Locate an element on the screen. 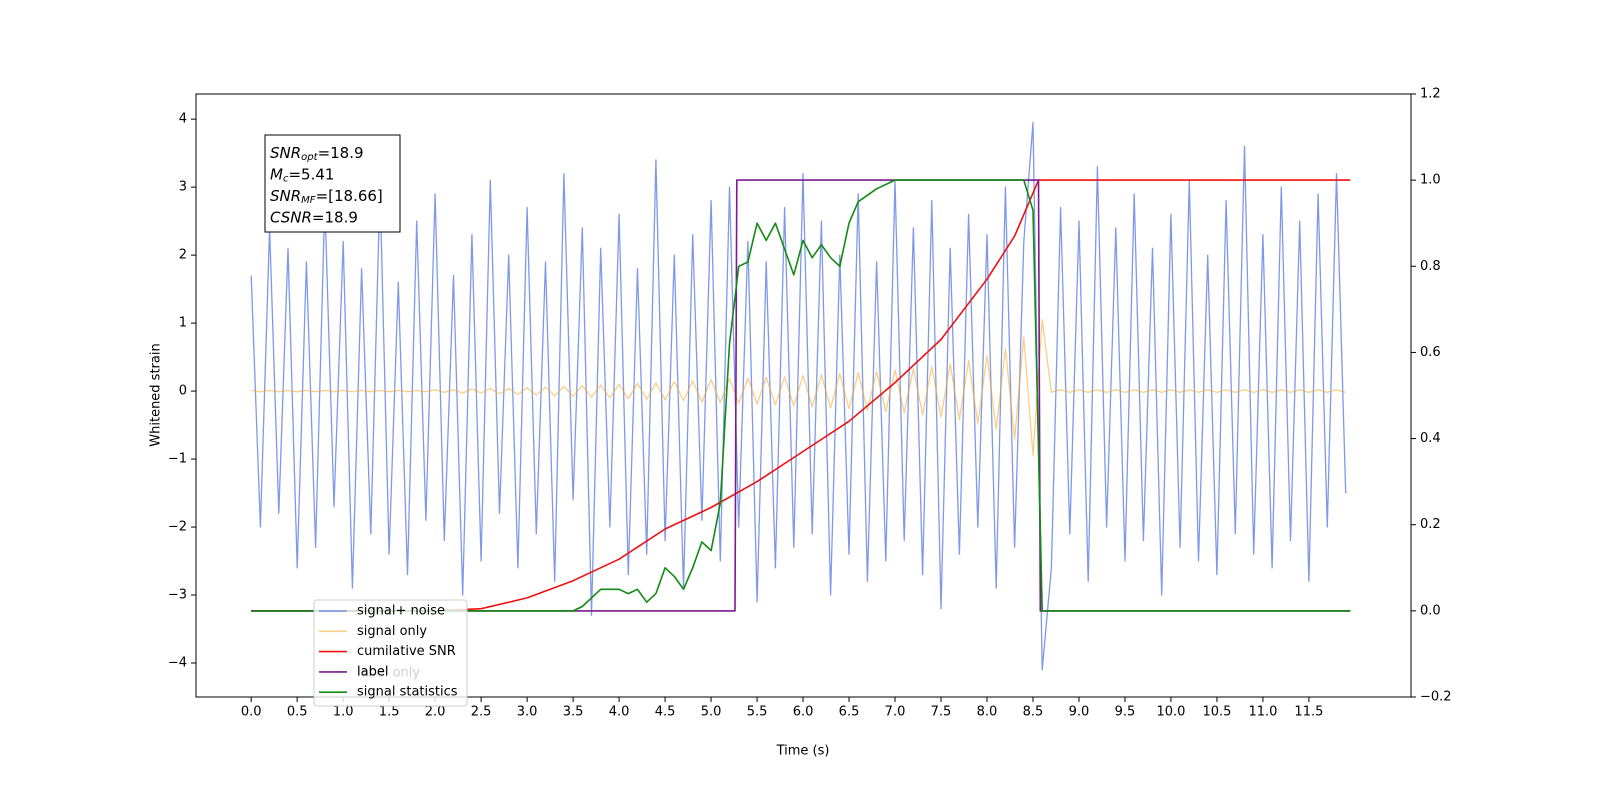 The height and width of the screenshot is (800, 1600). x-tick-label: 9.5 is located at coordinates (1125, 712).